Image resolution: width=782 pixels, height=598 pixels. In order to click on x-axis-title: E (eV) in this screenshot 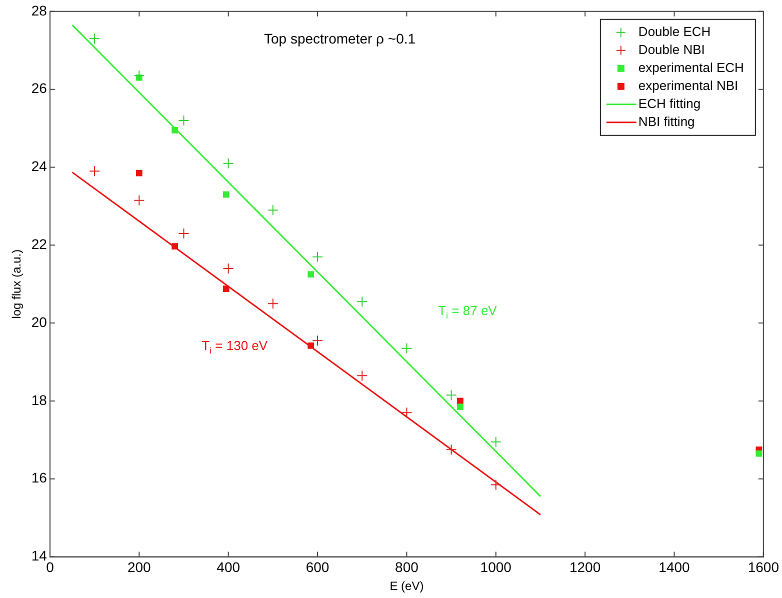, I will do `click(407, 586)`.